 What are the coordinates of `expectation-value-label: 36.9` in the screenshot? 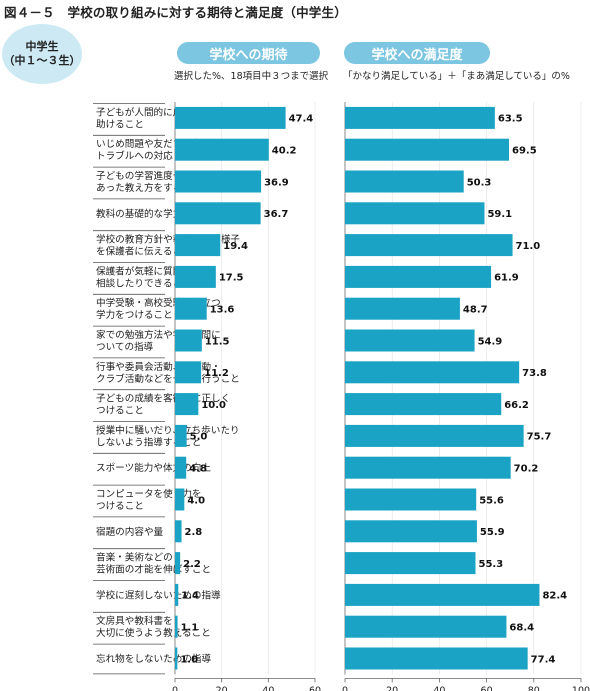 It's located at (276, 182).